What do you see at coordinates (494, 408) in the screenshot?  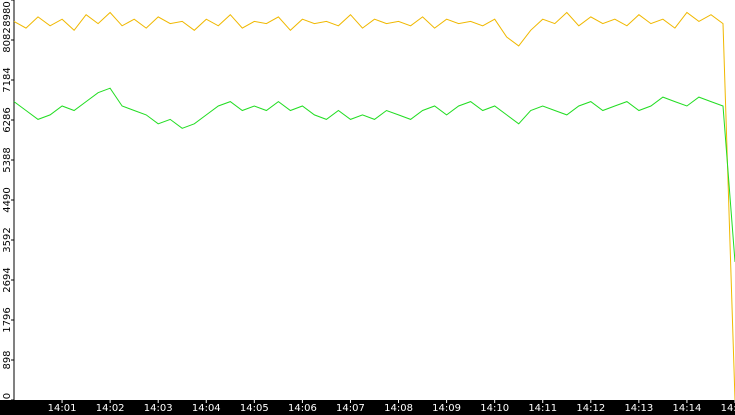 I see `x-tick-label: 14:10` at bounding box center [494, 408].